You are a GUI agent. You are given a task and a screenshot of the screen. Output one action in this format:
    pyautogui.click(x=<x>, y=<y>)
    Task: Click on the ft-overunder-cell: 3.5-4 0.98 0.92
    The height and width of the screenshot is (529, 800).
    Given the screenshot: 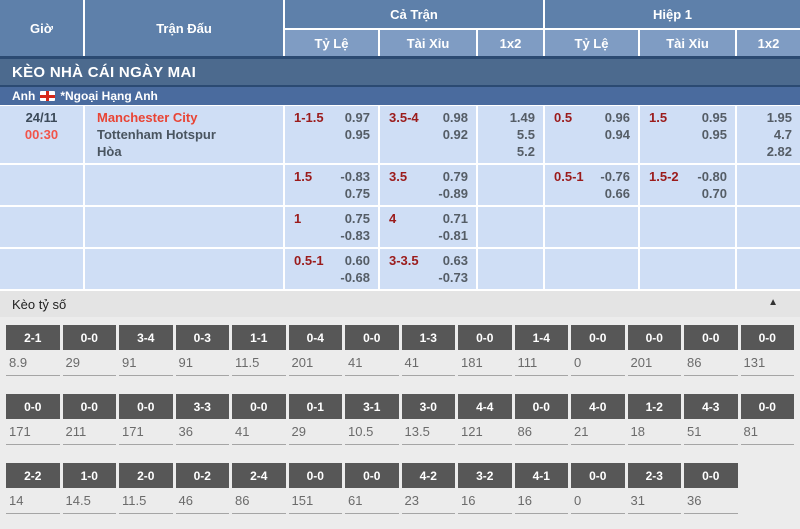 What is the action you would take?
    pyautogui.click(x=428, y=134)
    